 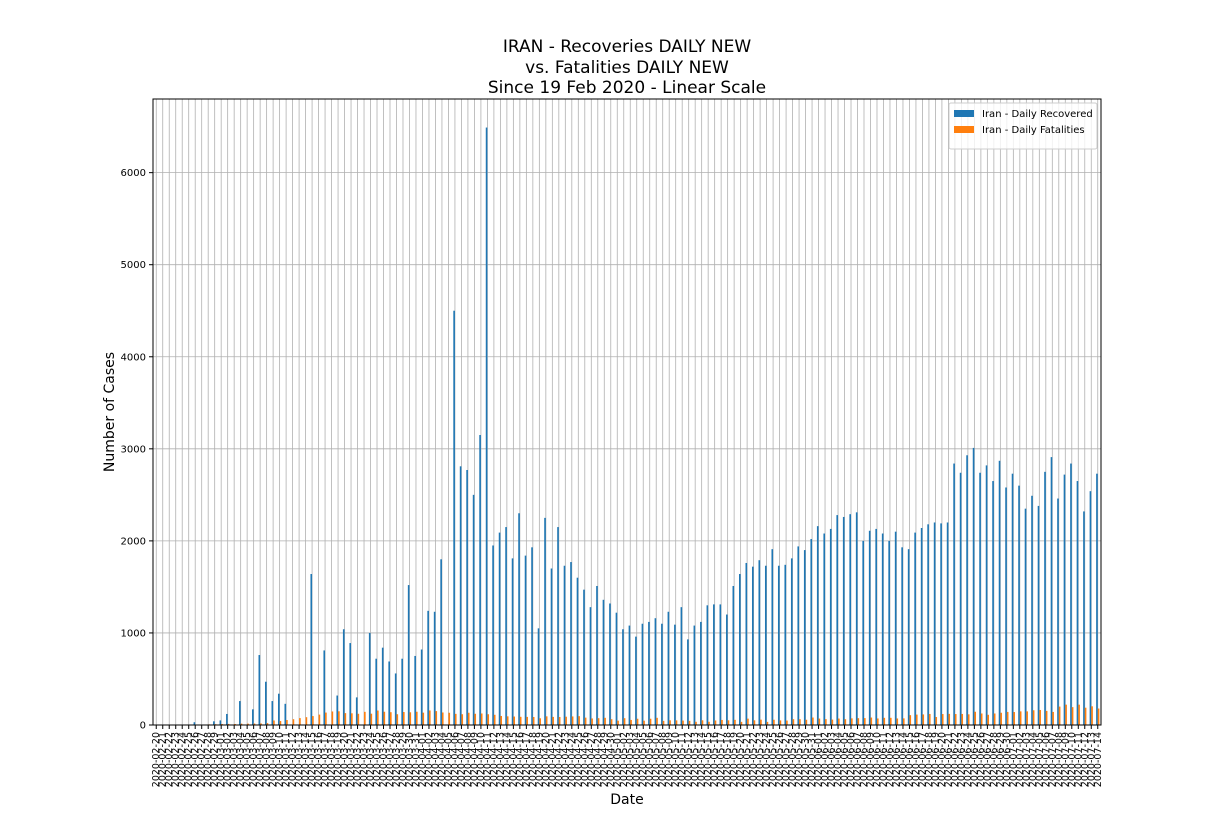 I want to click on x-tick-label: 2020-04-09, so click(x=474, y=759).